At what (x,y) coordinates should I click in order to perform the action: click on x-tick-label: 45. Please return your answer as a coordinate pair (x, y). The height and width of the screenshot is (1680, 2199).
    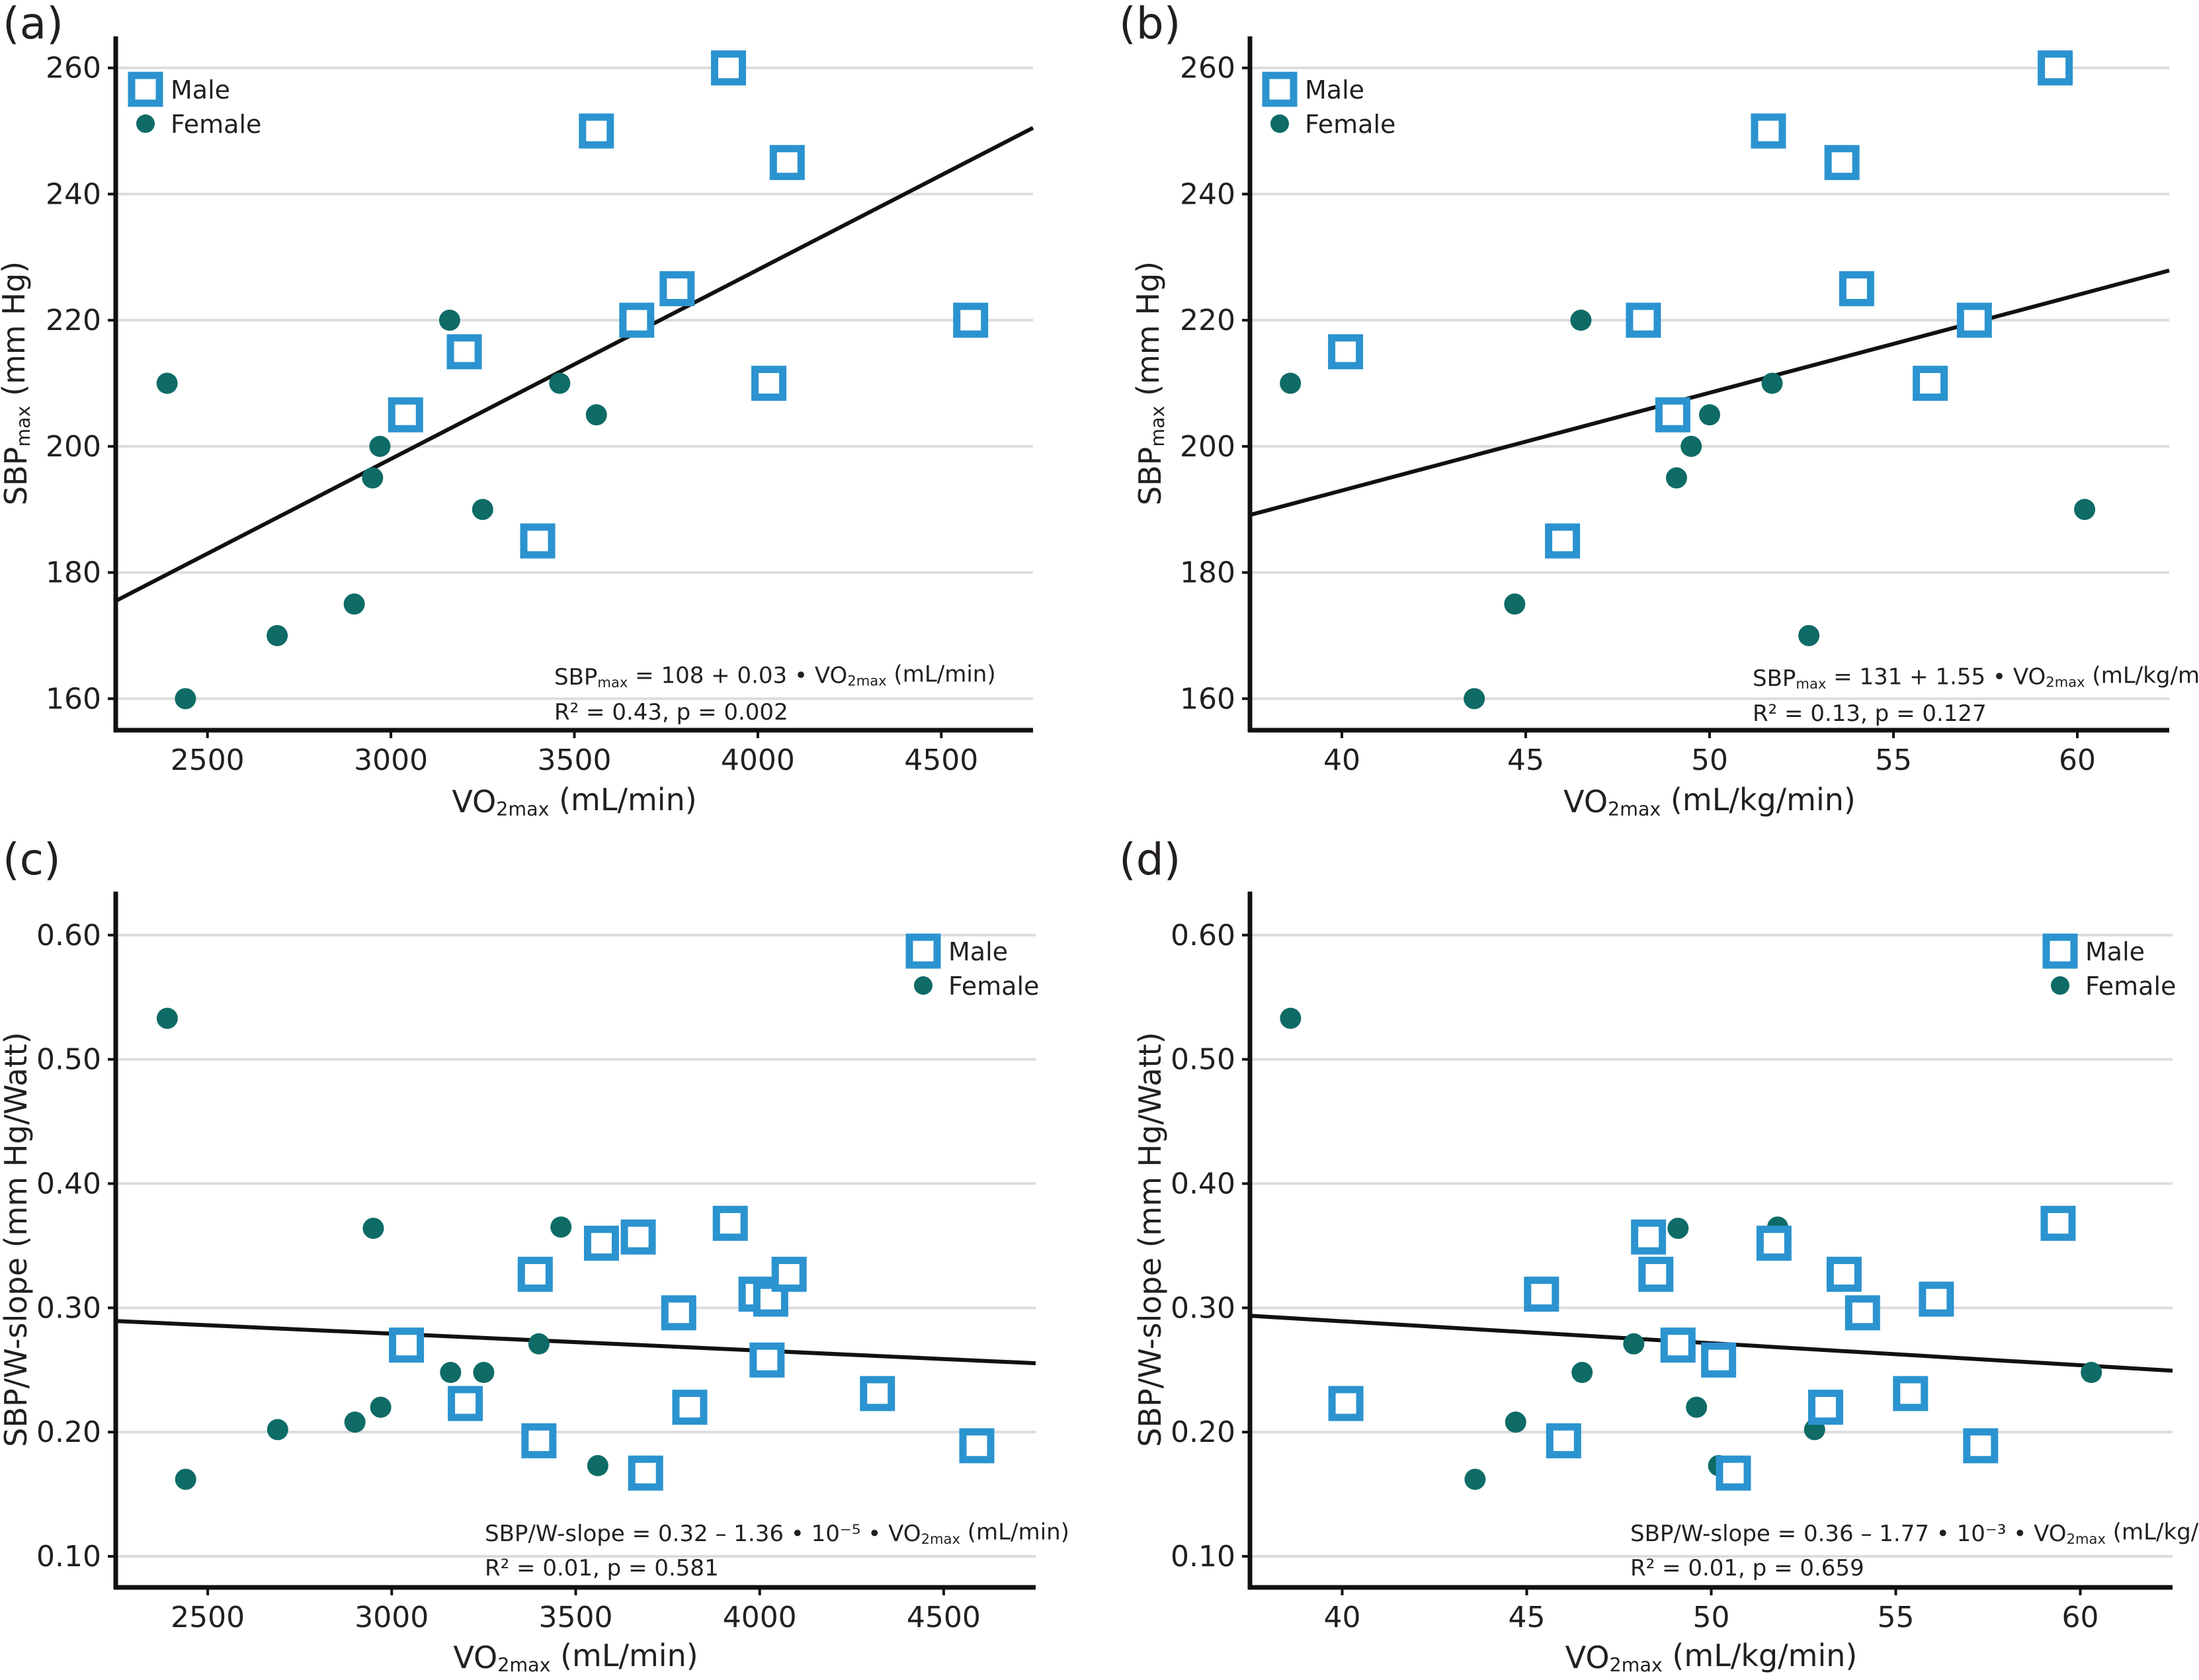
    Looking at the image, I should click on (1527, 1617).